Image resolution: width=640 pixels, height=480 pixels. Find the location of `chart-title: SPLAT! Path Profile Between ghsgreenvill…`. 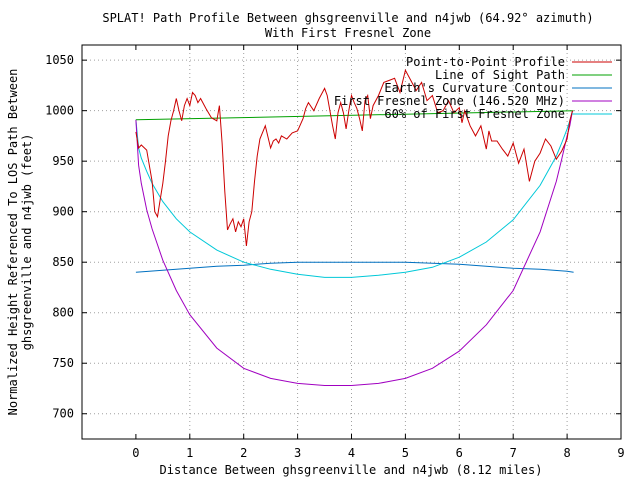

chart-title: SPLAT! Path Profile Between ghsgreenvill… is located at coordinates (347, 18).